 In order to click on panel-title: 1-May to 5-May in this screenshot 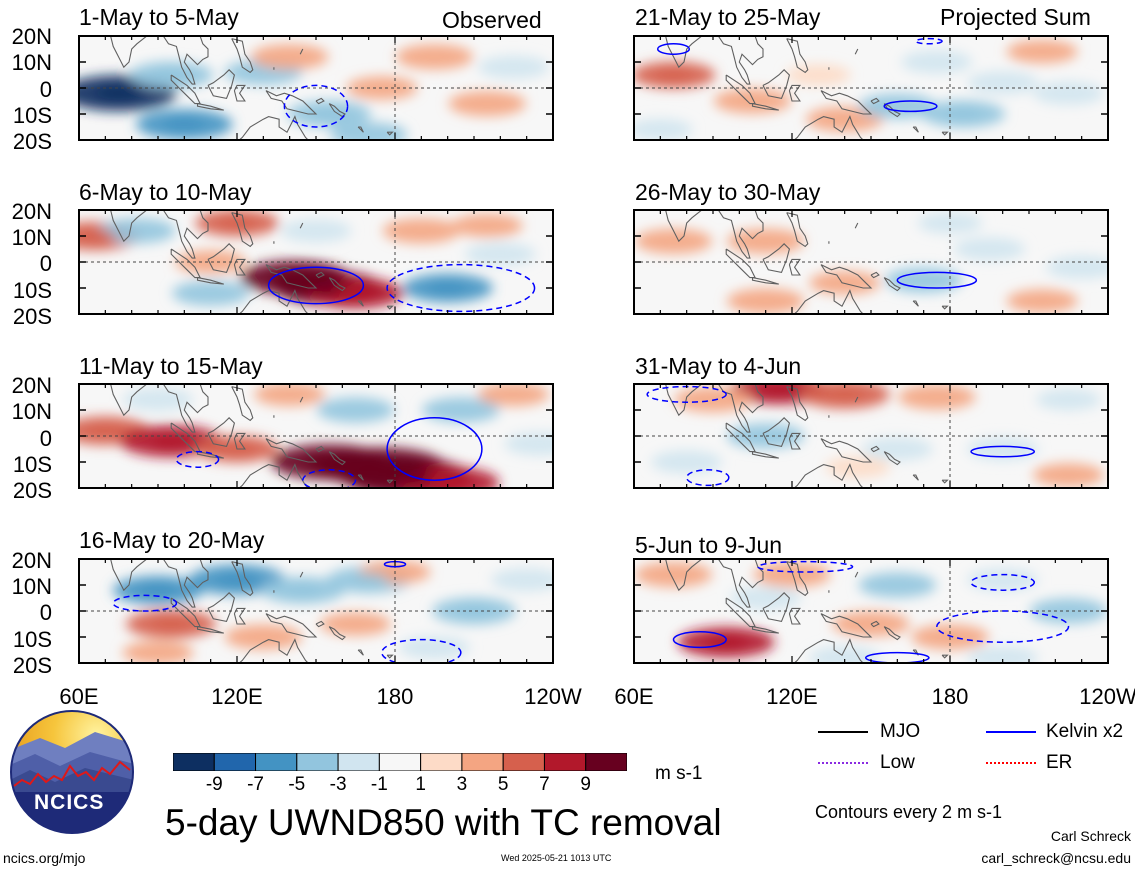, I will do `click(159, 17)`.